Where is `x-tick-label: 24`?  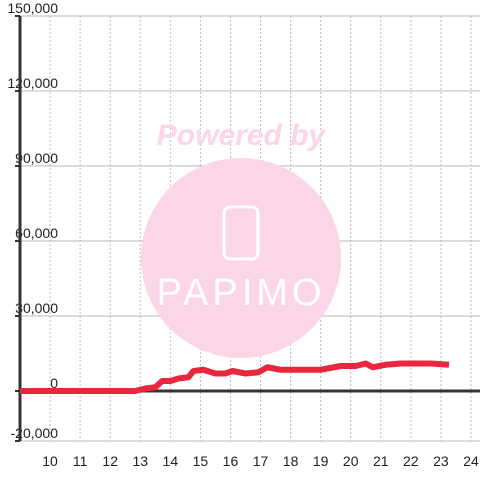 x-tick-label: 24 is located at coordinates (471, 461).